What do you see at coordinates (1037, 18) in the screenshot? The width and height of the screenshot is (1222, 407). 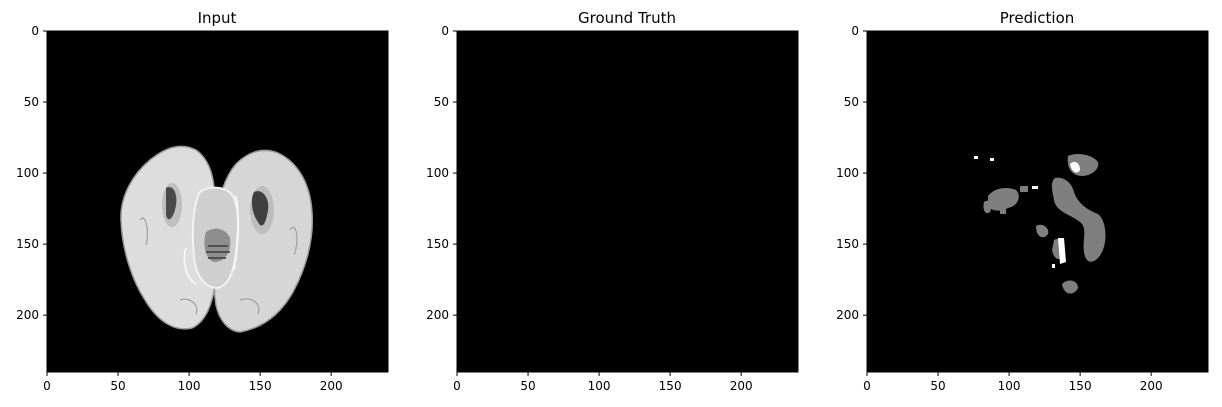 I see `panel-title-prediction: Prediction` at bounding box center [1037, 18].